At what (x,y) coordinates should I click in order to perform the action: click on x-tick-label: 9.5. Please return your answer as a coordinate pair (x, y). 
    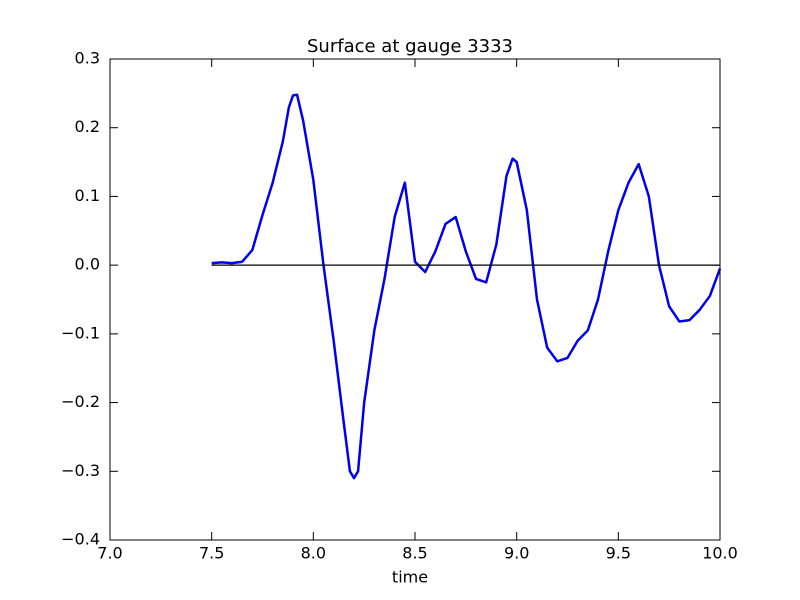
    Looking at the image, I should click on (618, 553).